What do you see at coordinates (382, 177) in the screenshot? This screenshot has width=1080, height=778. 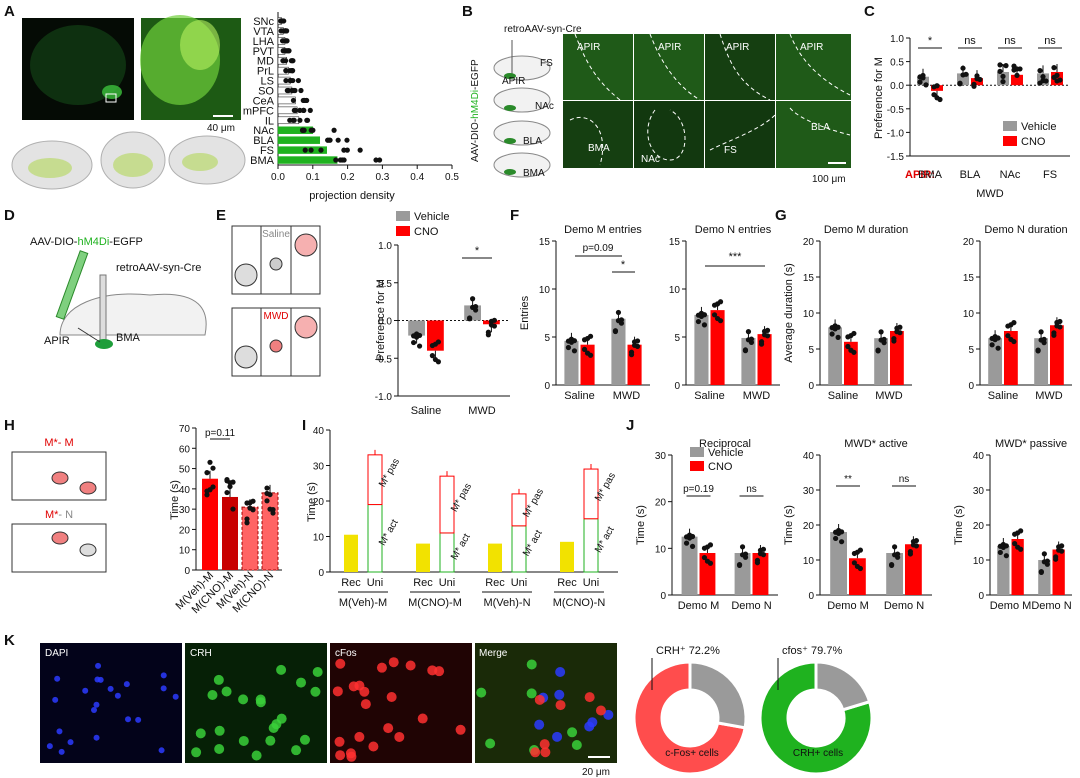 I see `x-tick-label: 0.3` at bounding box center [382, 177].